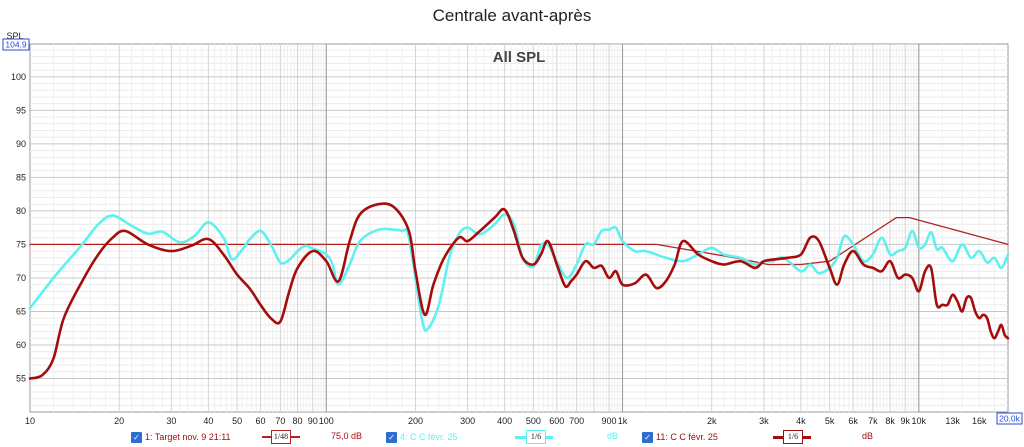 The height and width of the screenshot is (447, 1024). What do you see at coordinates (919, 421) in the screenshot?
I see `x-tick-label: 10k` at bounding box center [919, 421].